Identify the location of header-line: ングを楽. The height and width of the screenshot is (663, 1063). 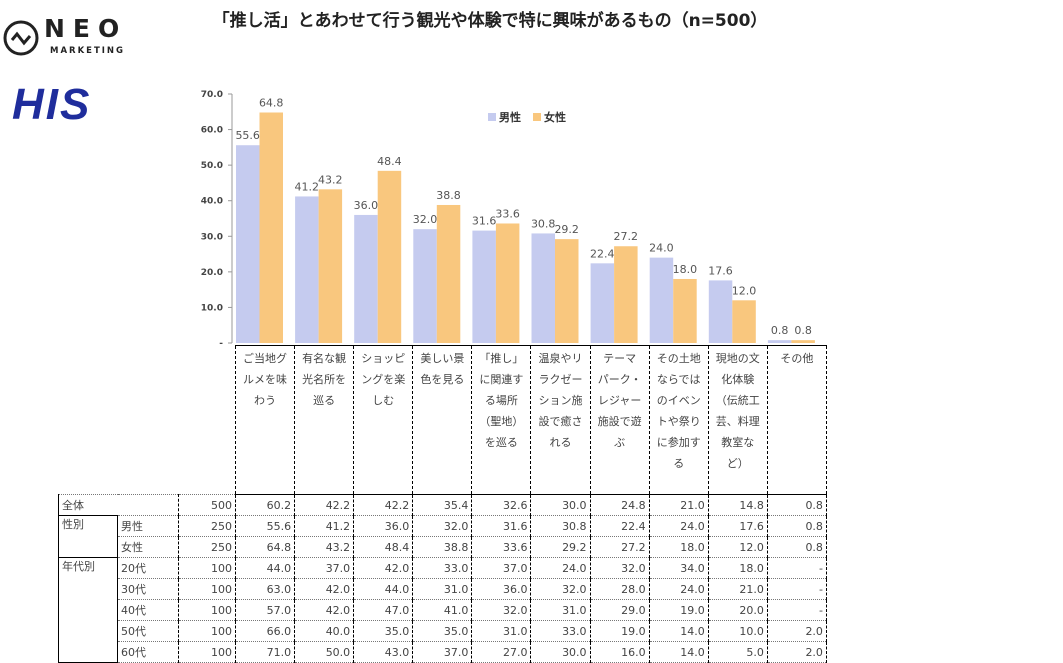
(383, 379).